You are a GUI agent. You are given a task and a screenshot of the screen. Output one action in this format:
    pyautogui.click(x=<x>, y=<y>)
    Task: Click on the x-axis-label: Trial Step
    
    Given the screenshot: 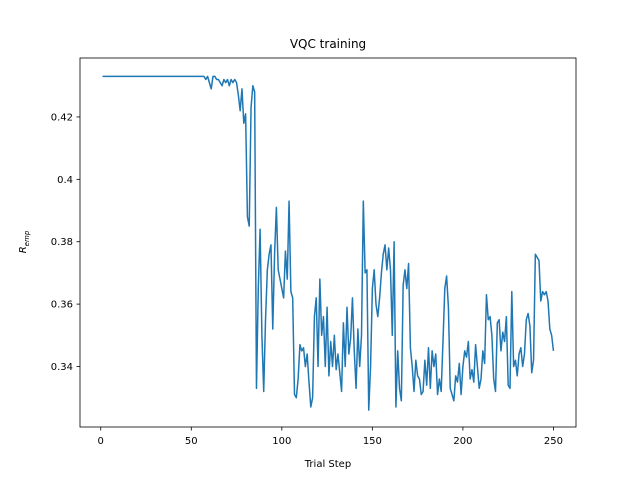 What is the action you would take?
    pyautogui.click(x=327, y=464)
    